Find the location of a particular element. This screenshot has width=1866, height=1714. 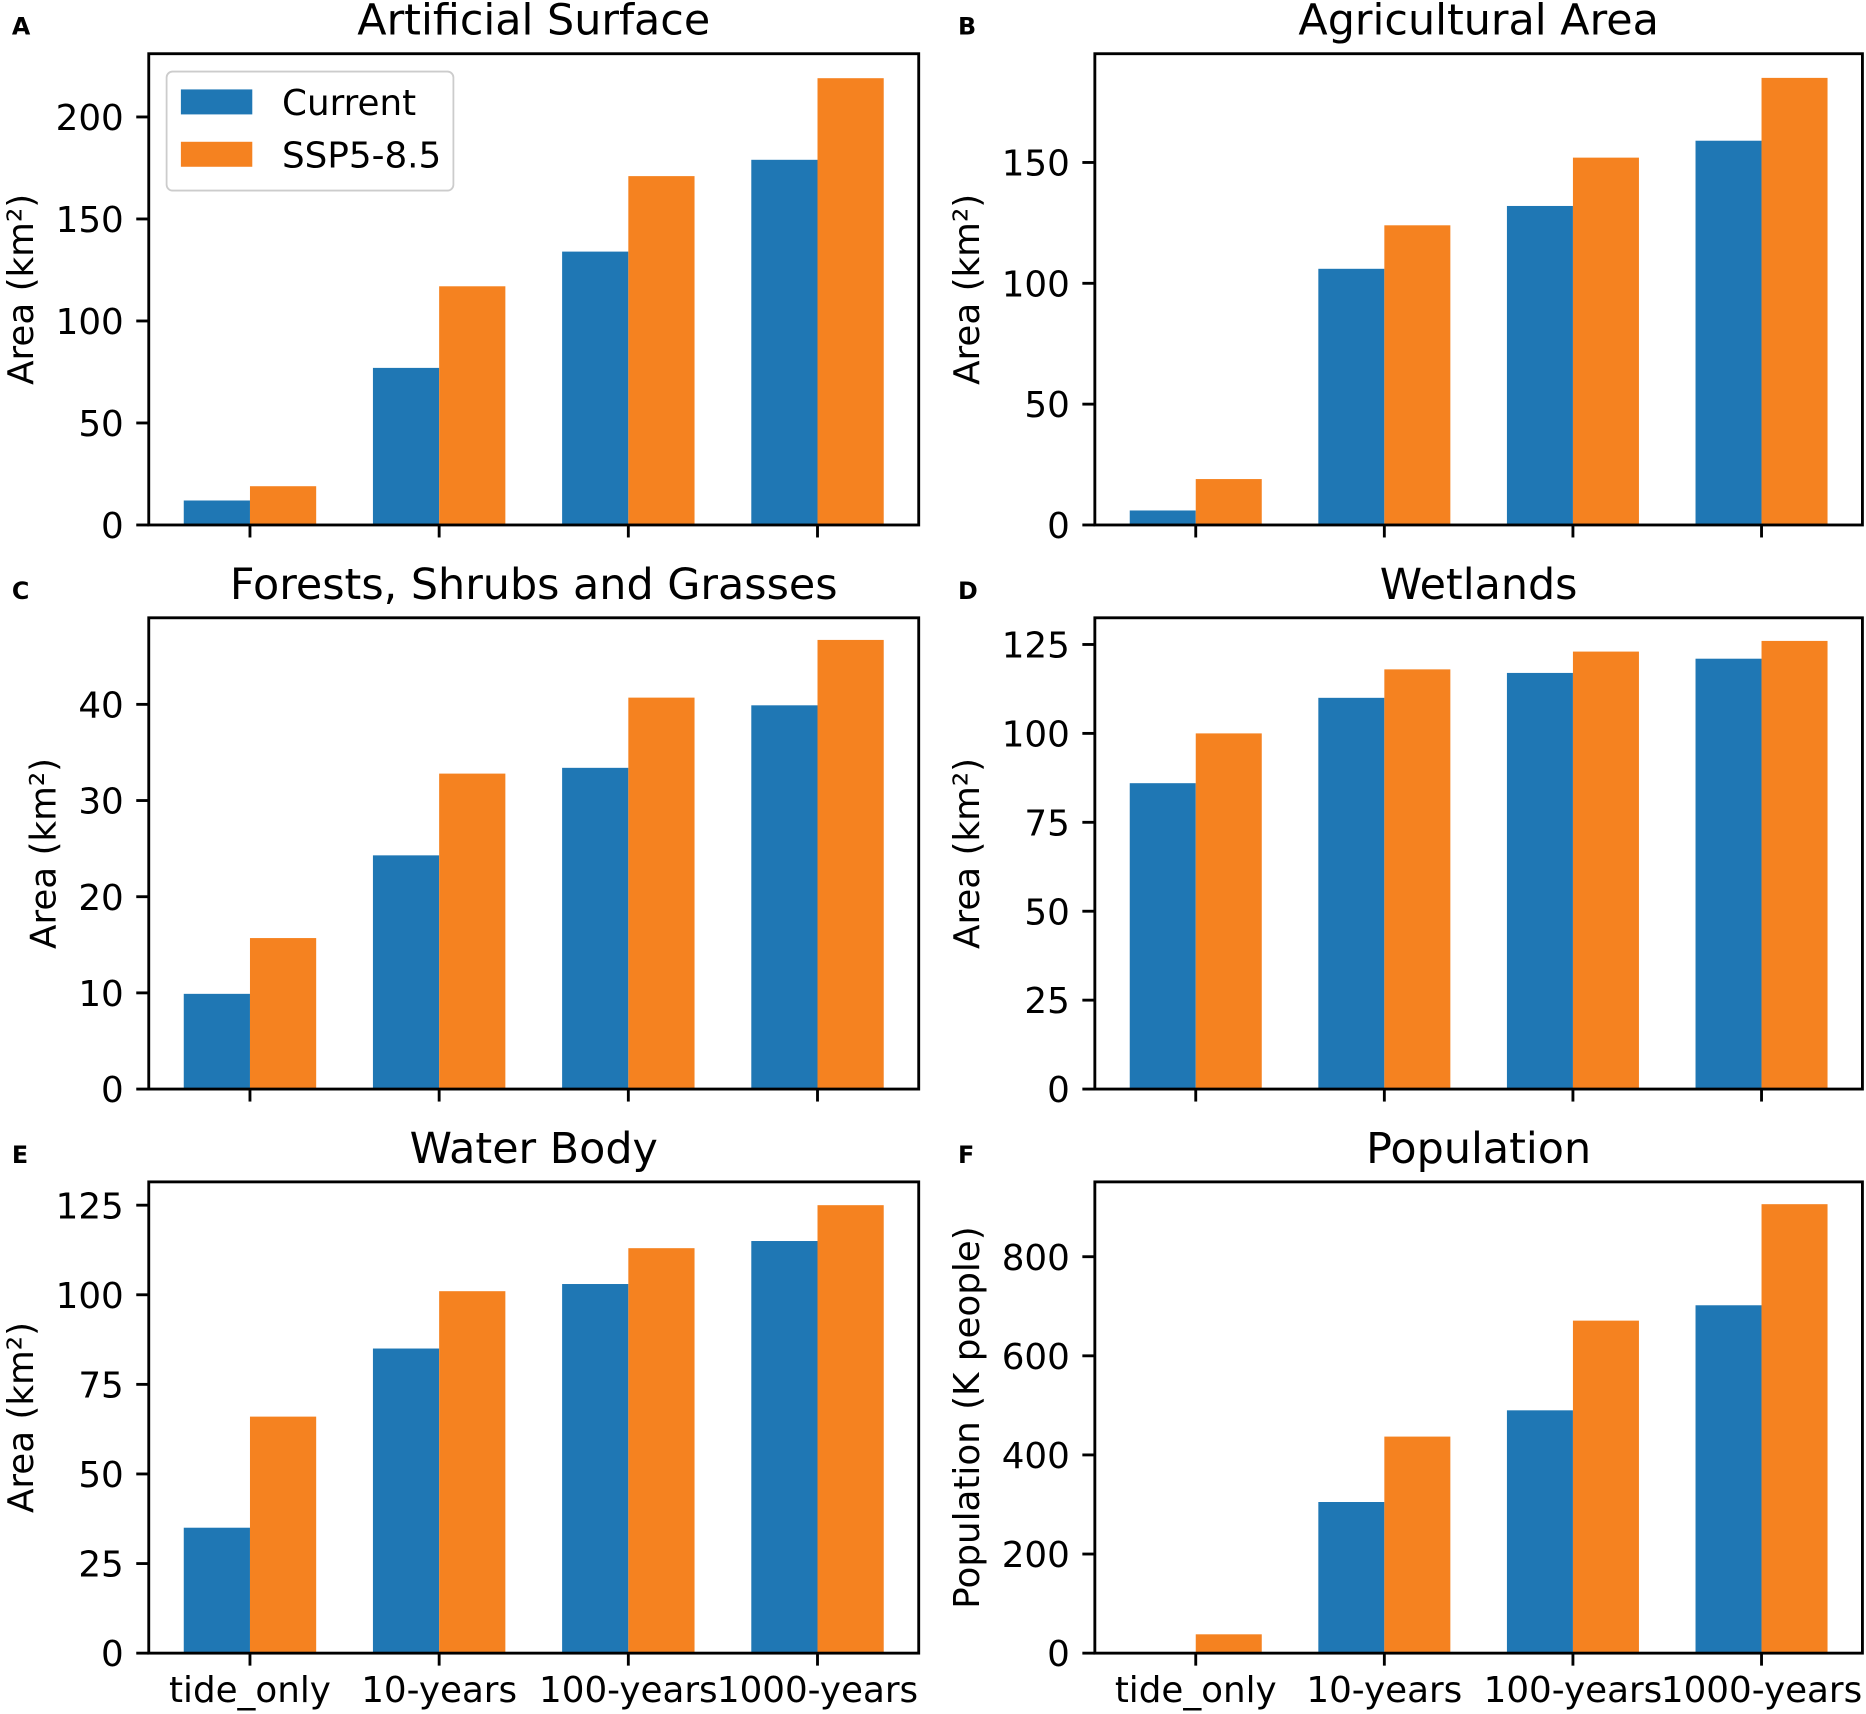

panel-label: A is located at coordinates (21, 27).